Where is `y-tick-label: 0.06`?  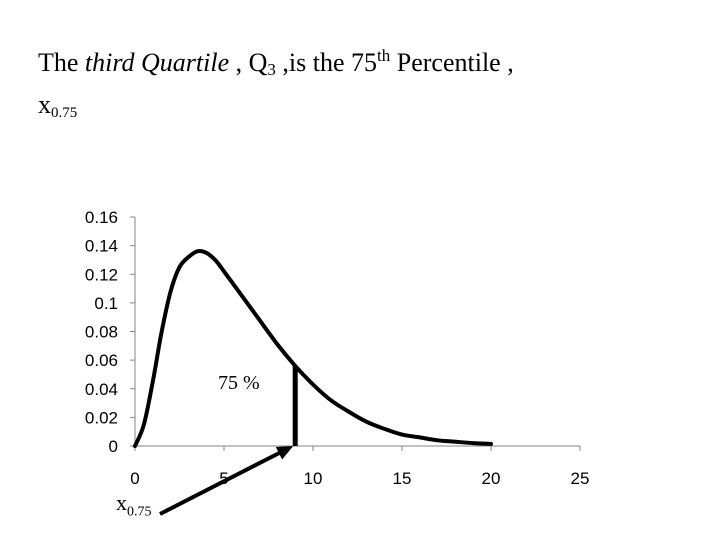
y-tick-label: 0.06 is located at coordinates (101, 360).